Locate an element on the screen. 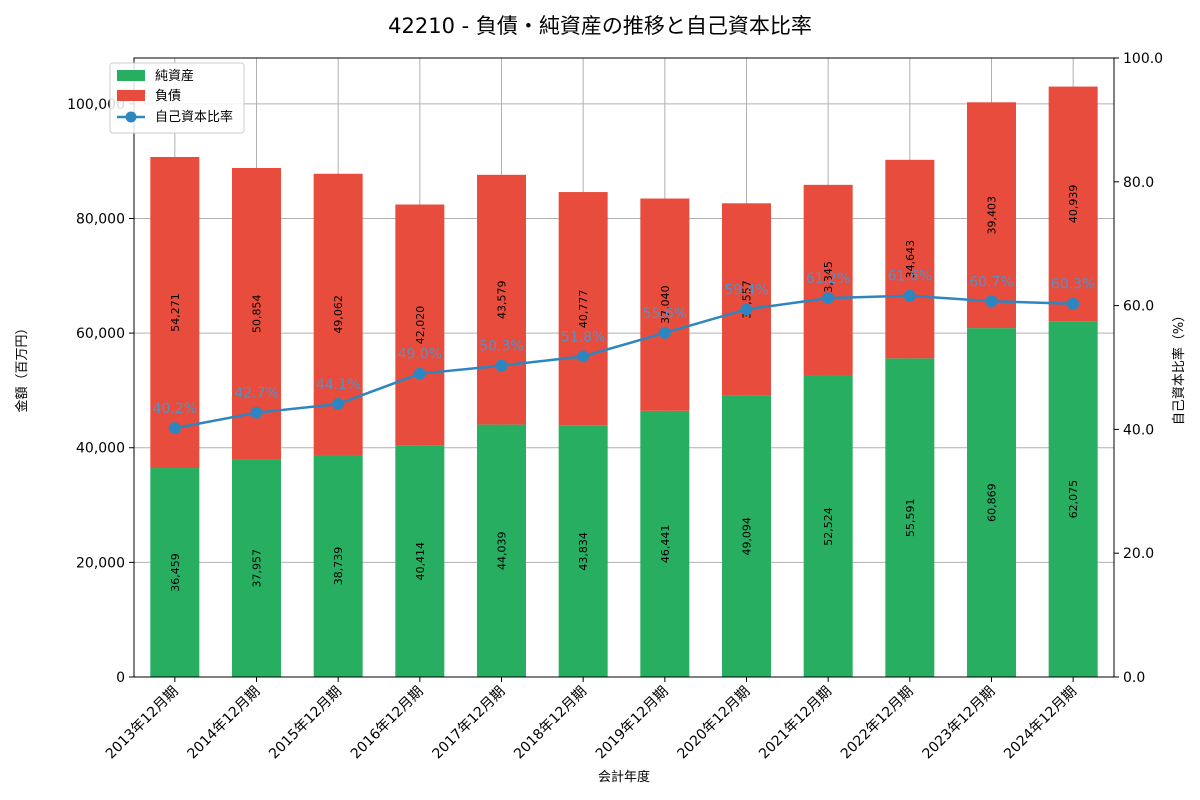  bar-label-net-assets: 46,441 is located at coordinates (665, 544).